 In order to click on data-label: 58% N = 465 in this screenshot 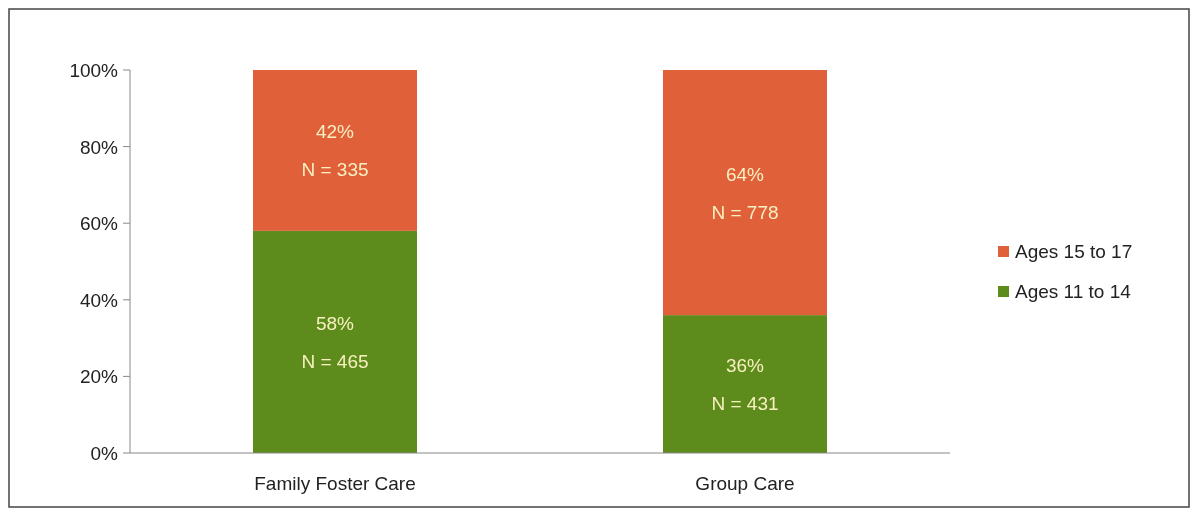, I will do `click(335, 342)`.